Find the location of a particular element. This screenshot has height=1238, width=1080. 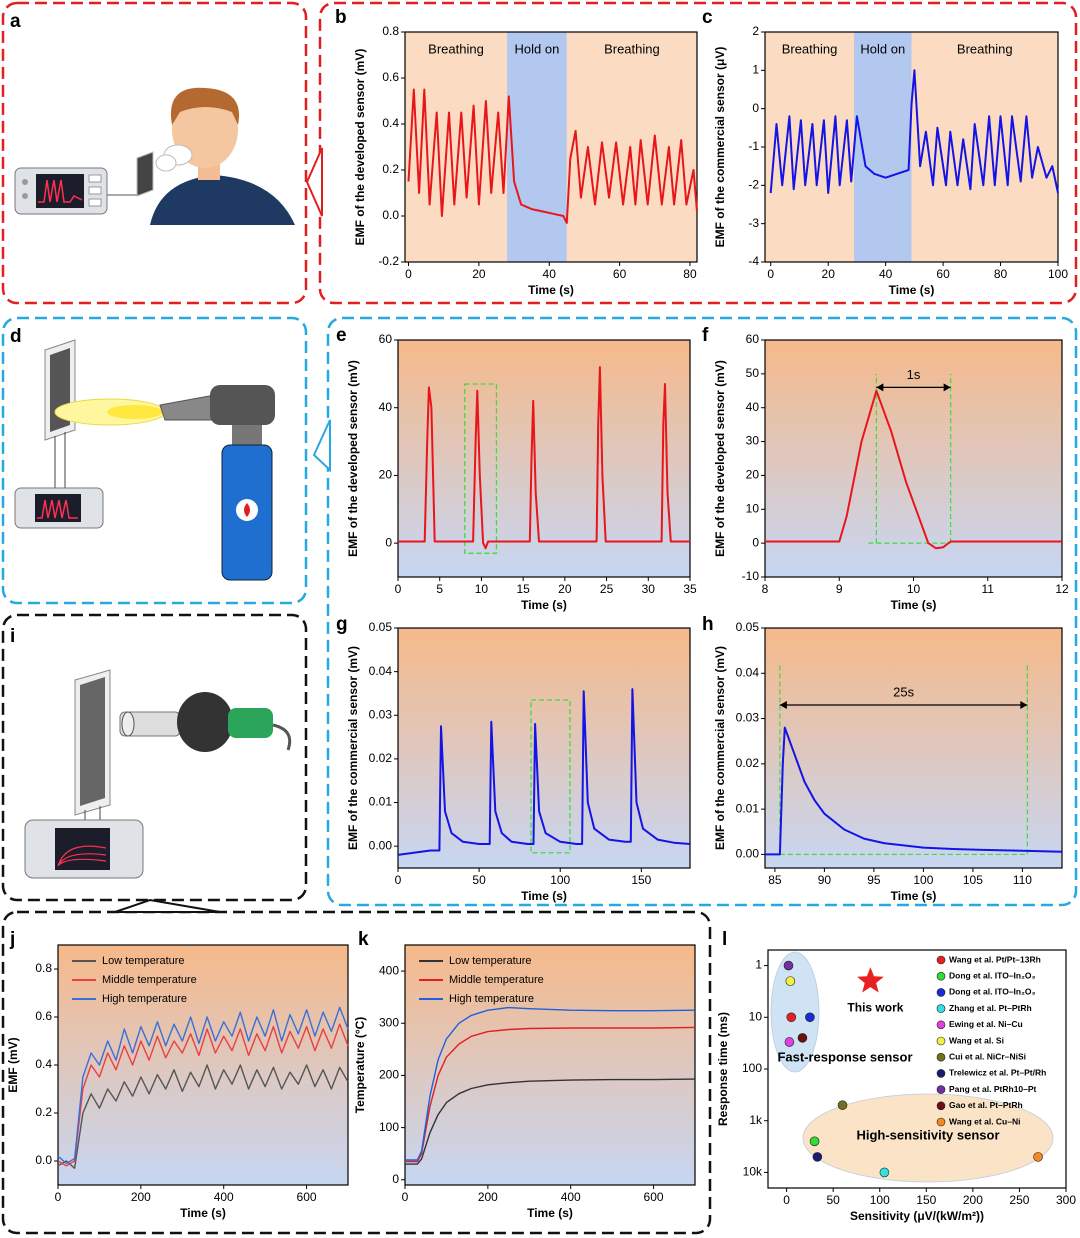

x-tick-label: 90 is located at coordinates (825, 880).